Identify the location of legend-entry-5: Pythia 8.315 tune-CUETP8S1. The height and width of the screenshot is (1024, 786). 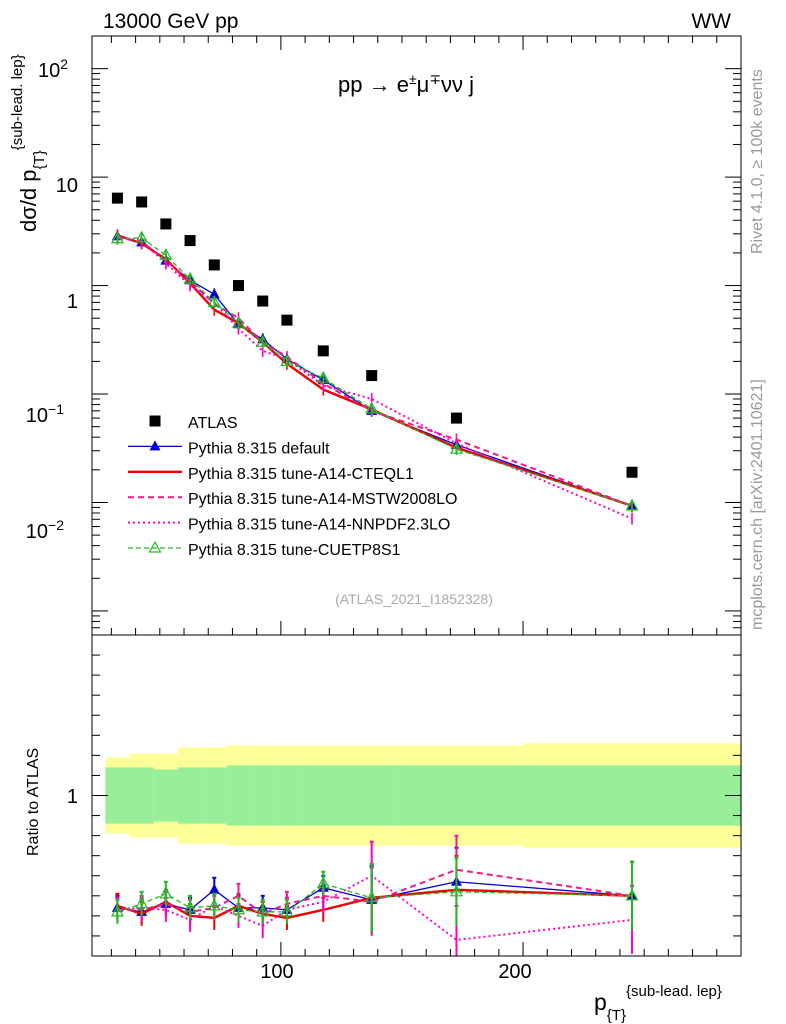
(264, 549).